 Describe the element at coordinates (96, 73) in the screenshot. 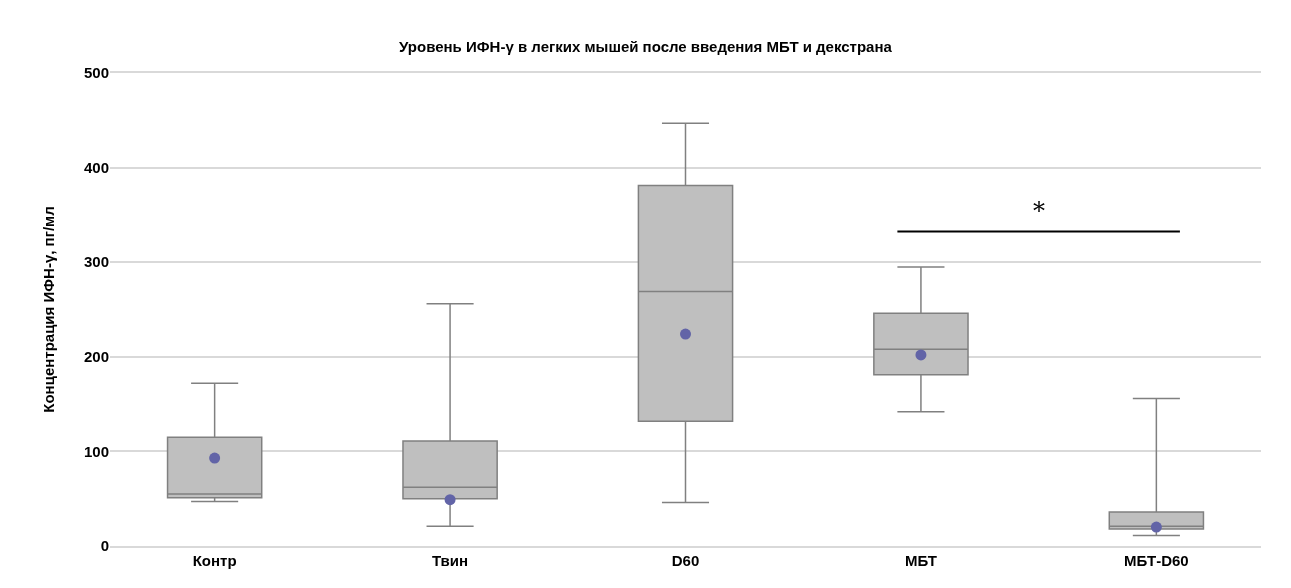

I see `y-tick-label: 500` at that location.